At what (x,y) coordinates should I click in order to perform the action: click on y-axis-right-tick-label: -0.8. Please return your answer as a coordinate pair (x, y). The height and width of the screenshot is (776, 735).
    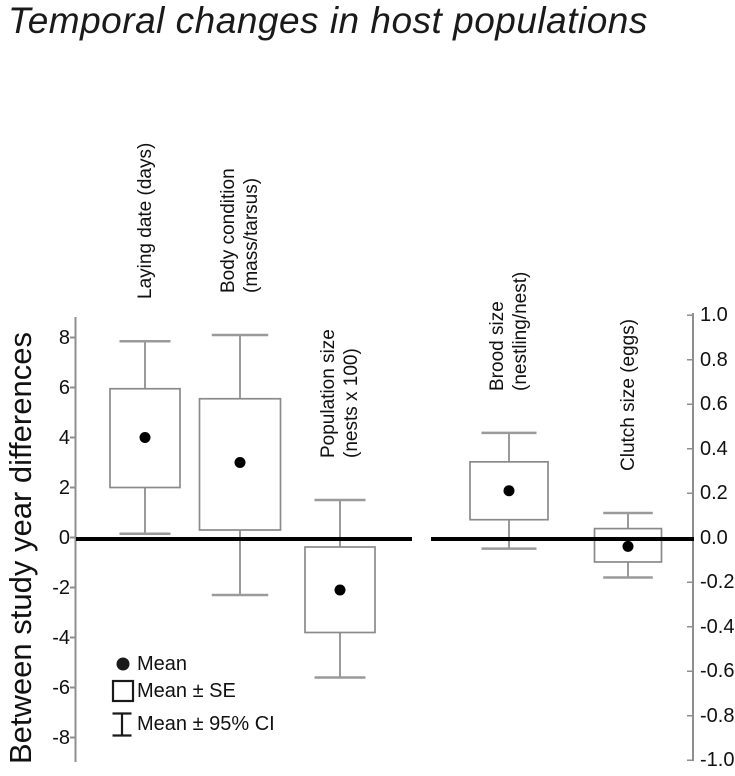
    Looking at the image, I should click on (717, 715).